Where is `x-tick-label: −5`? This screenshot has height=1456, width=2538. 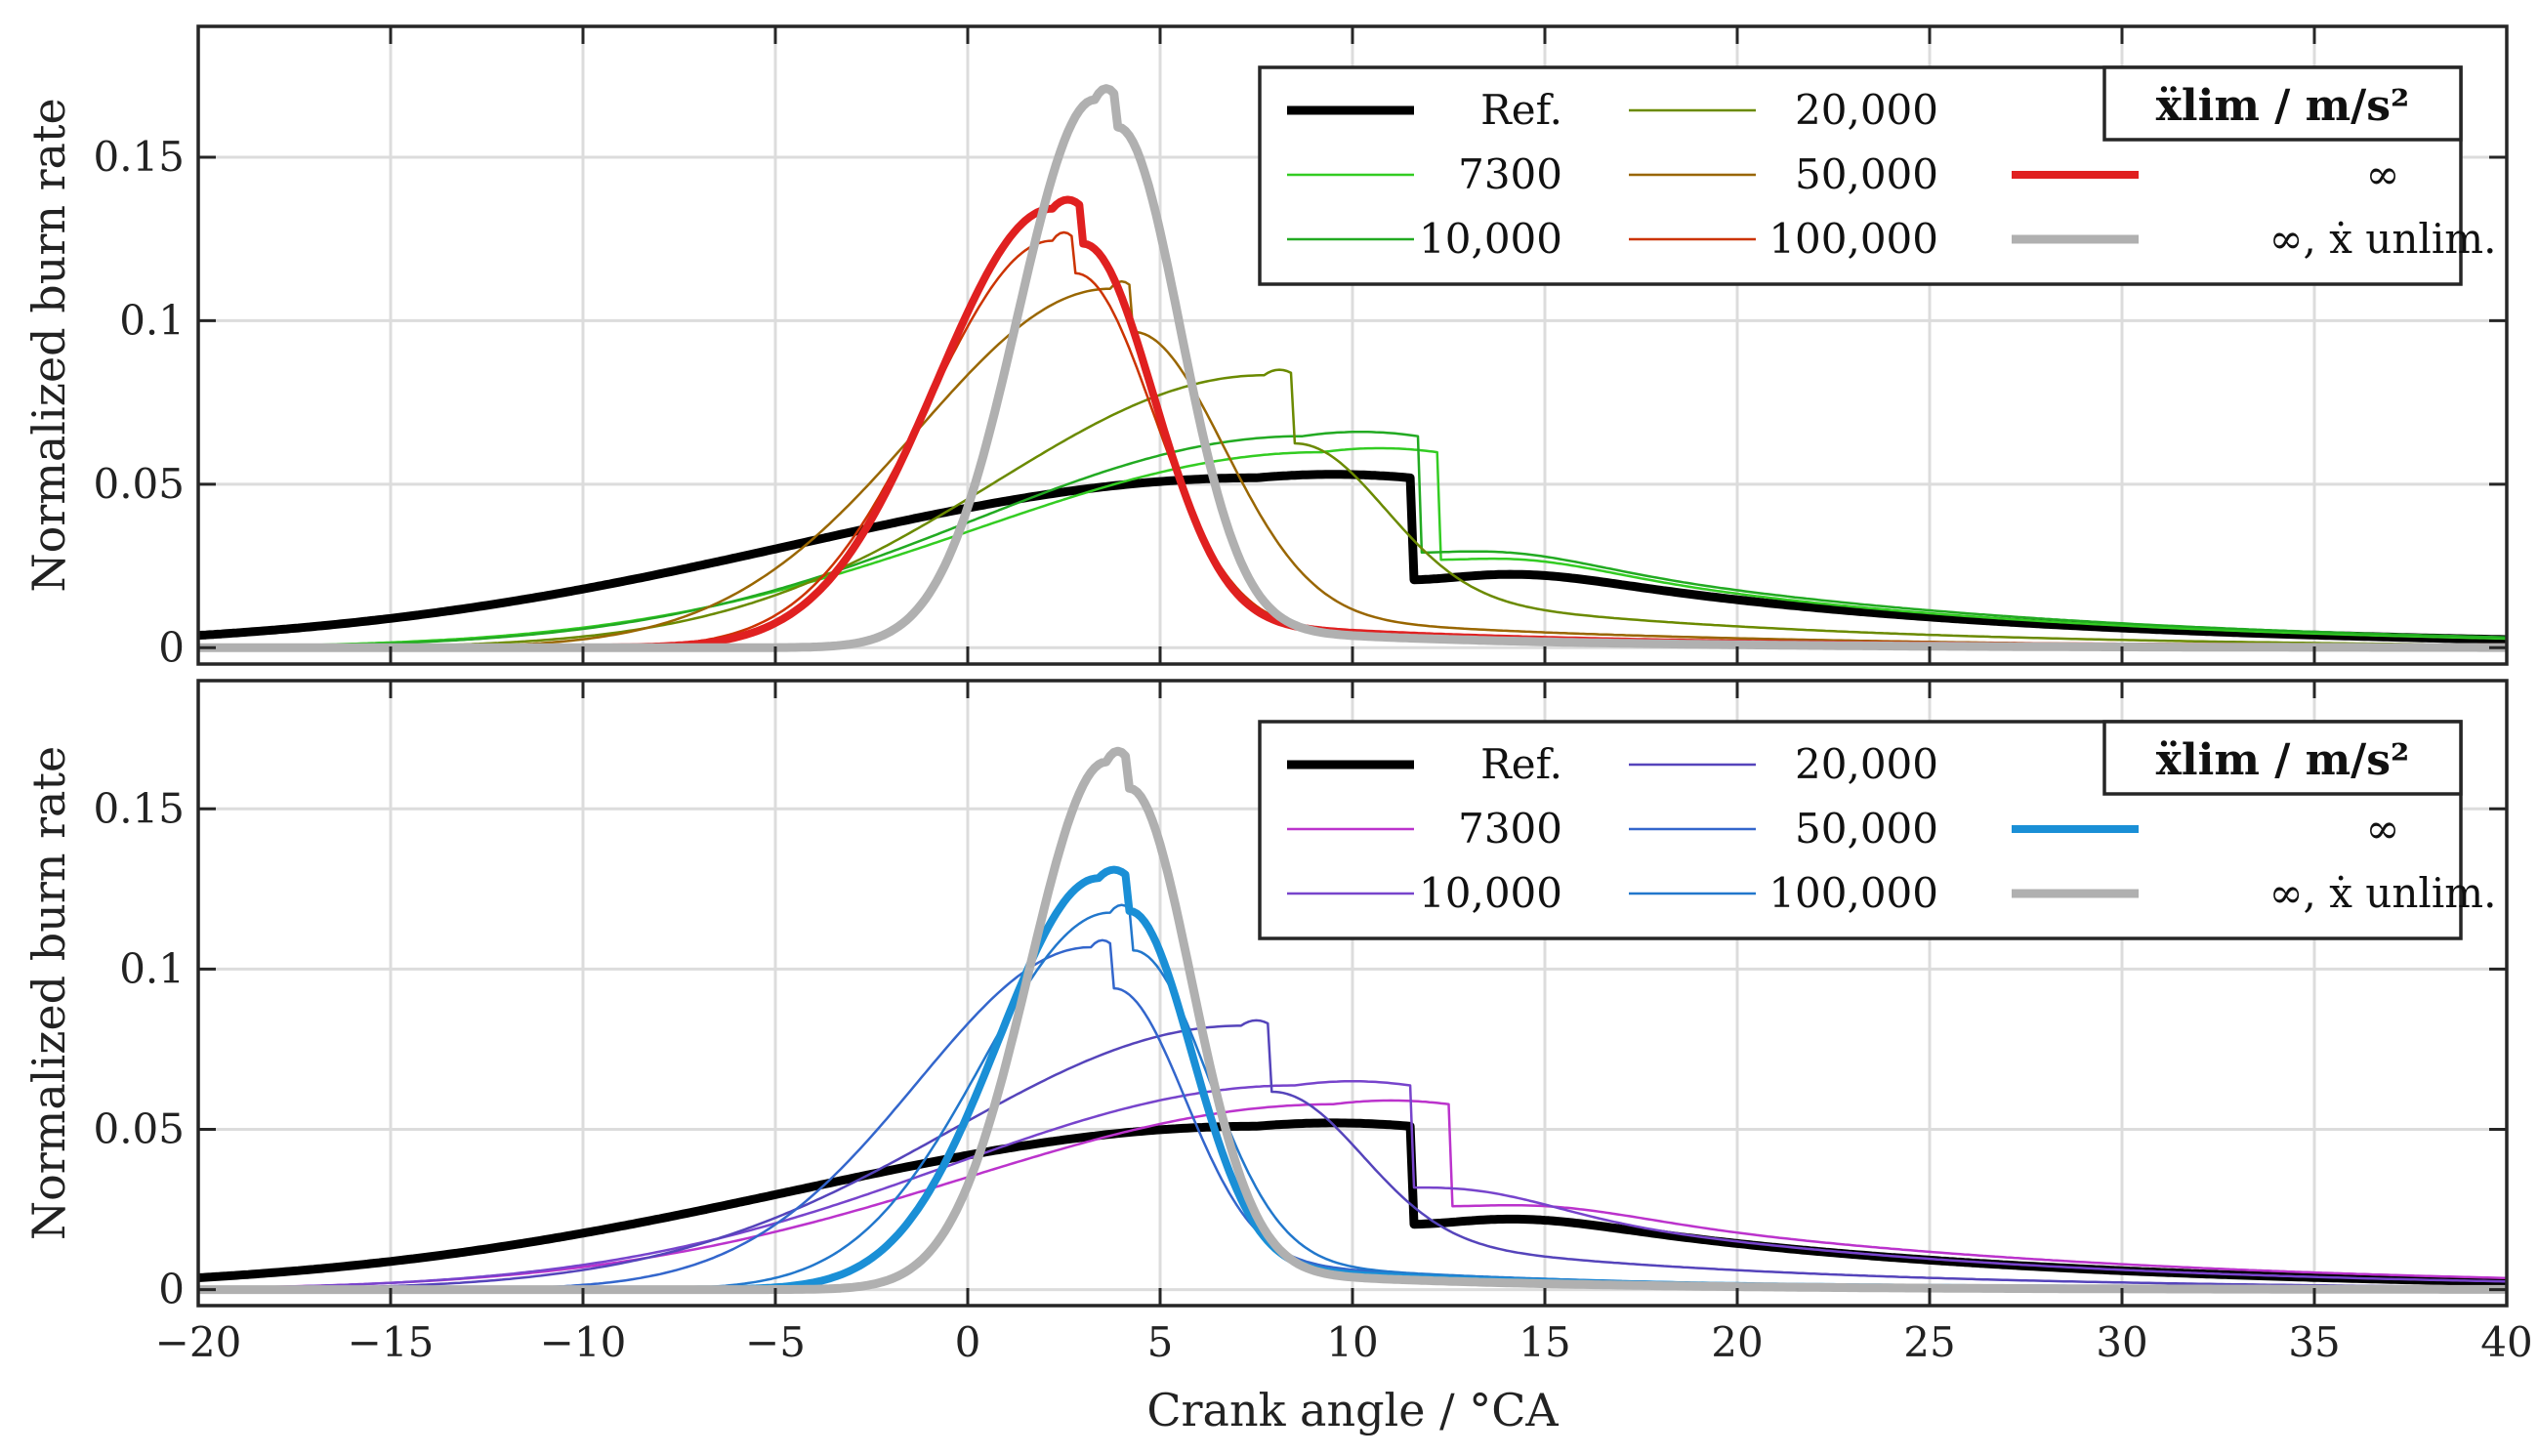
x-tick-label: −5 is located at coordinates (775, 1342).